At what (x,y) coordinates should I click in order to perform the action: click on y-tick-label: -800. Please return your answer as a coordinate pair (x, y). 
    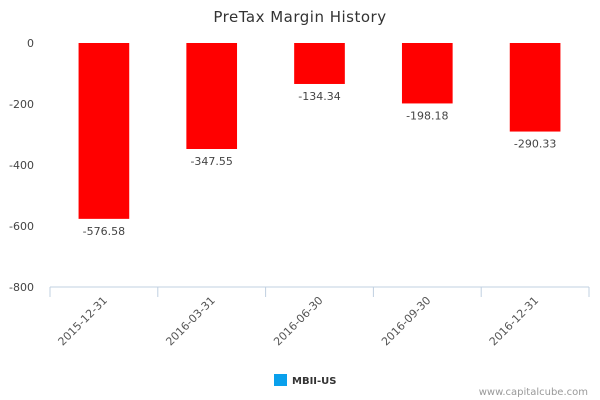
    Looking at the image, I should click on (21, 287).